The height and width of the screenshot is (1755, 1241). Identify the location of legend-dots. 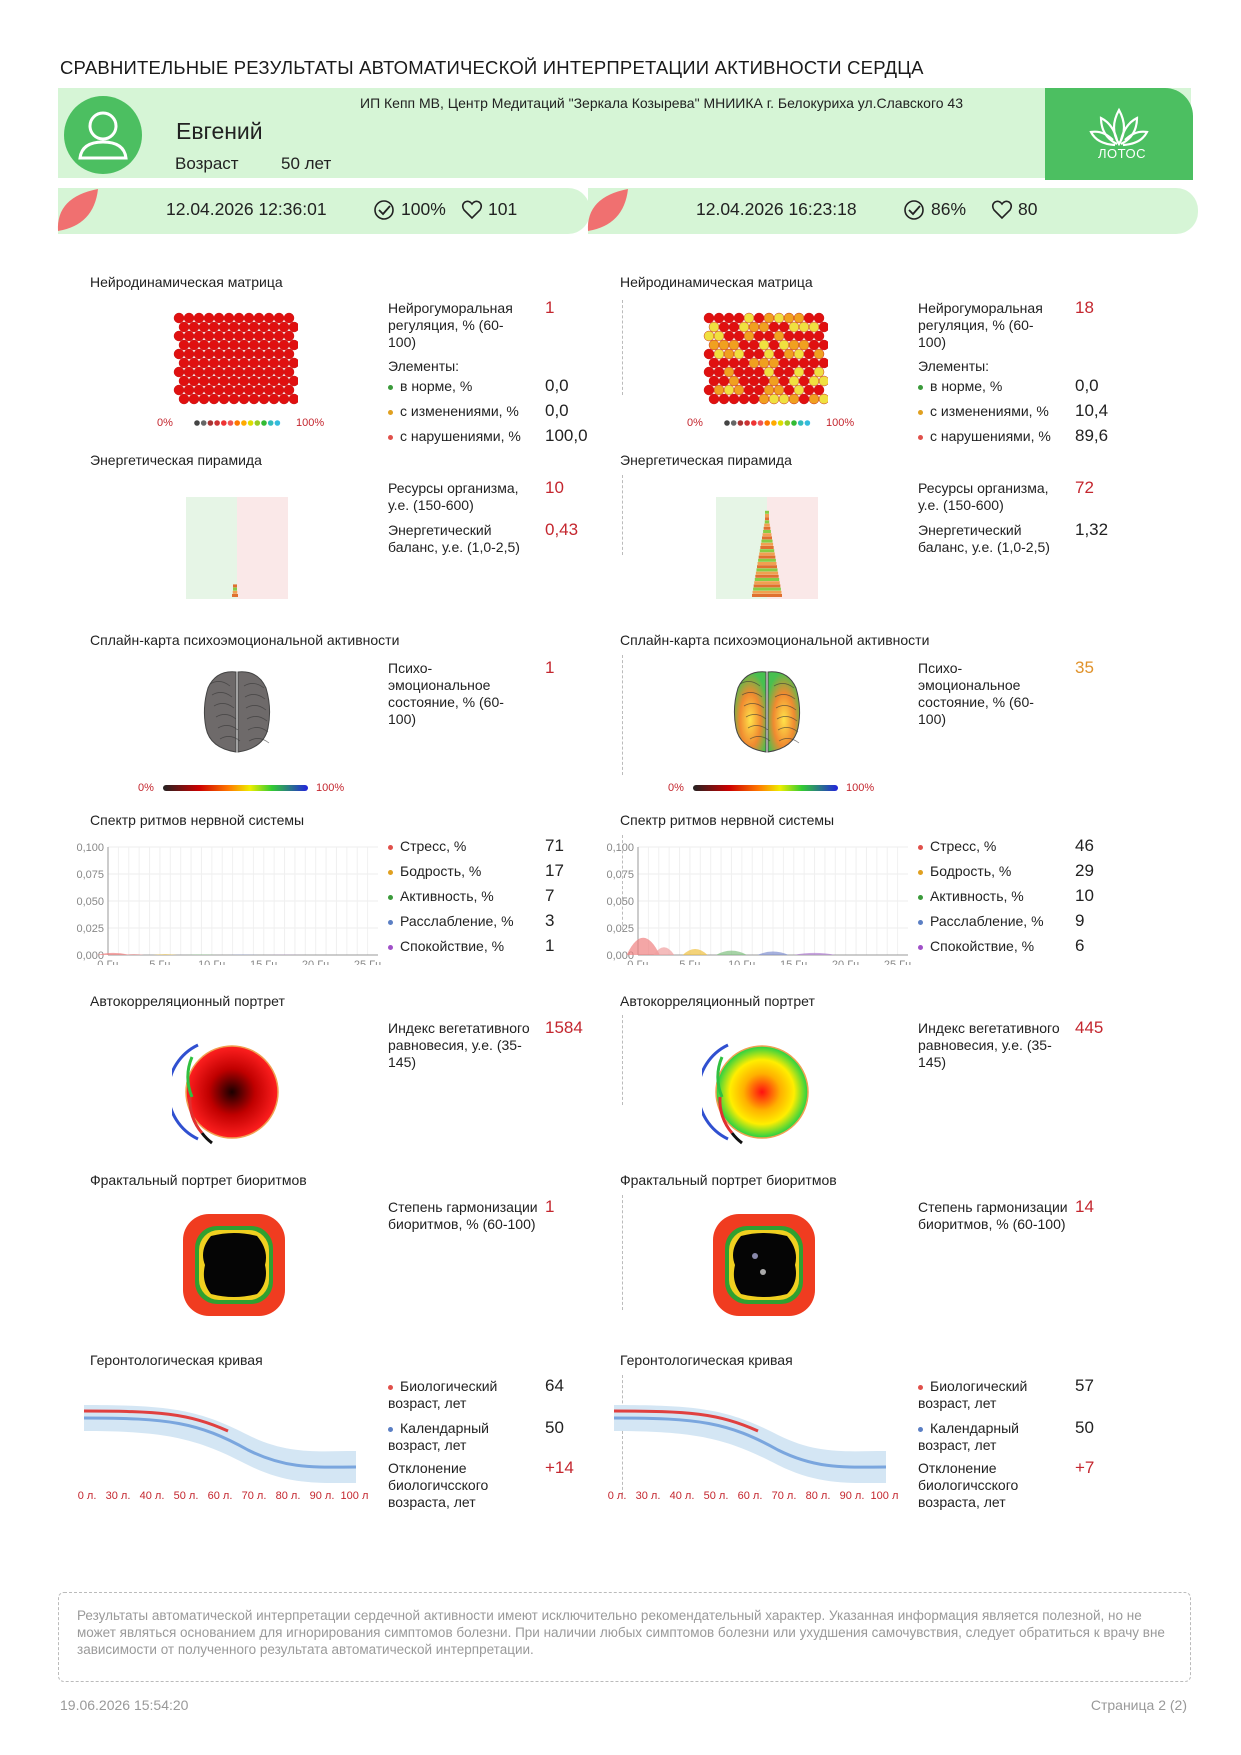
(237, 423).